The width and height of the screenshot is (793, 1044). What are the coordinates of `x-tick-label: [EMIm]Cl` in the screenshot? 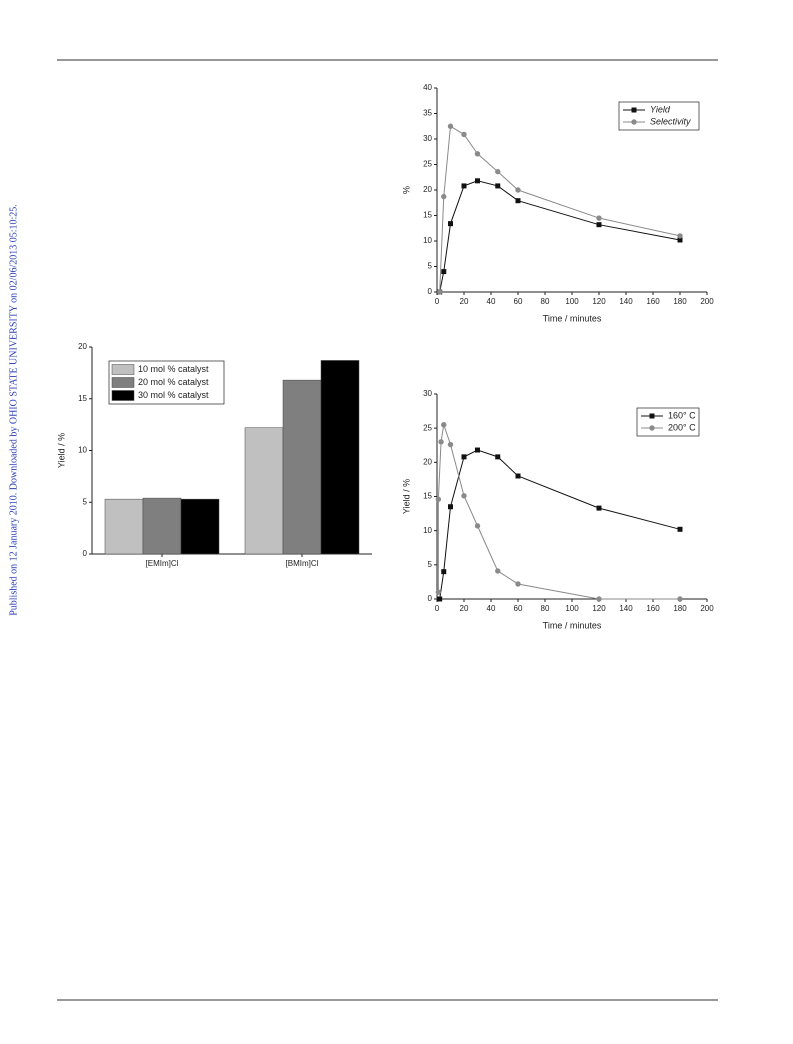 It's located at (162, 563).